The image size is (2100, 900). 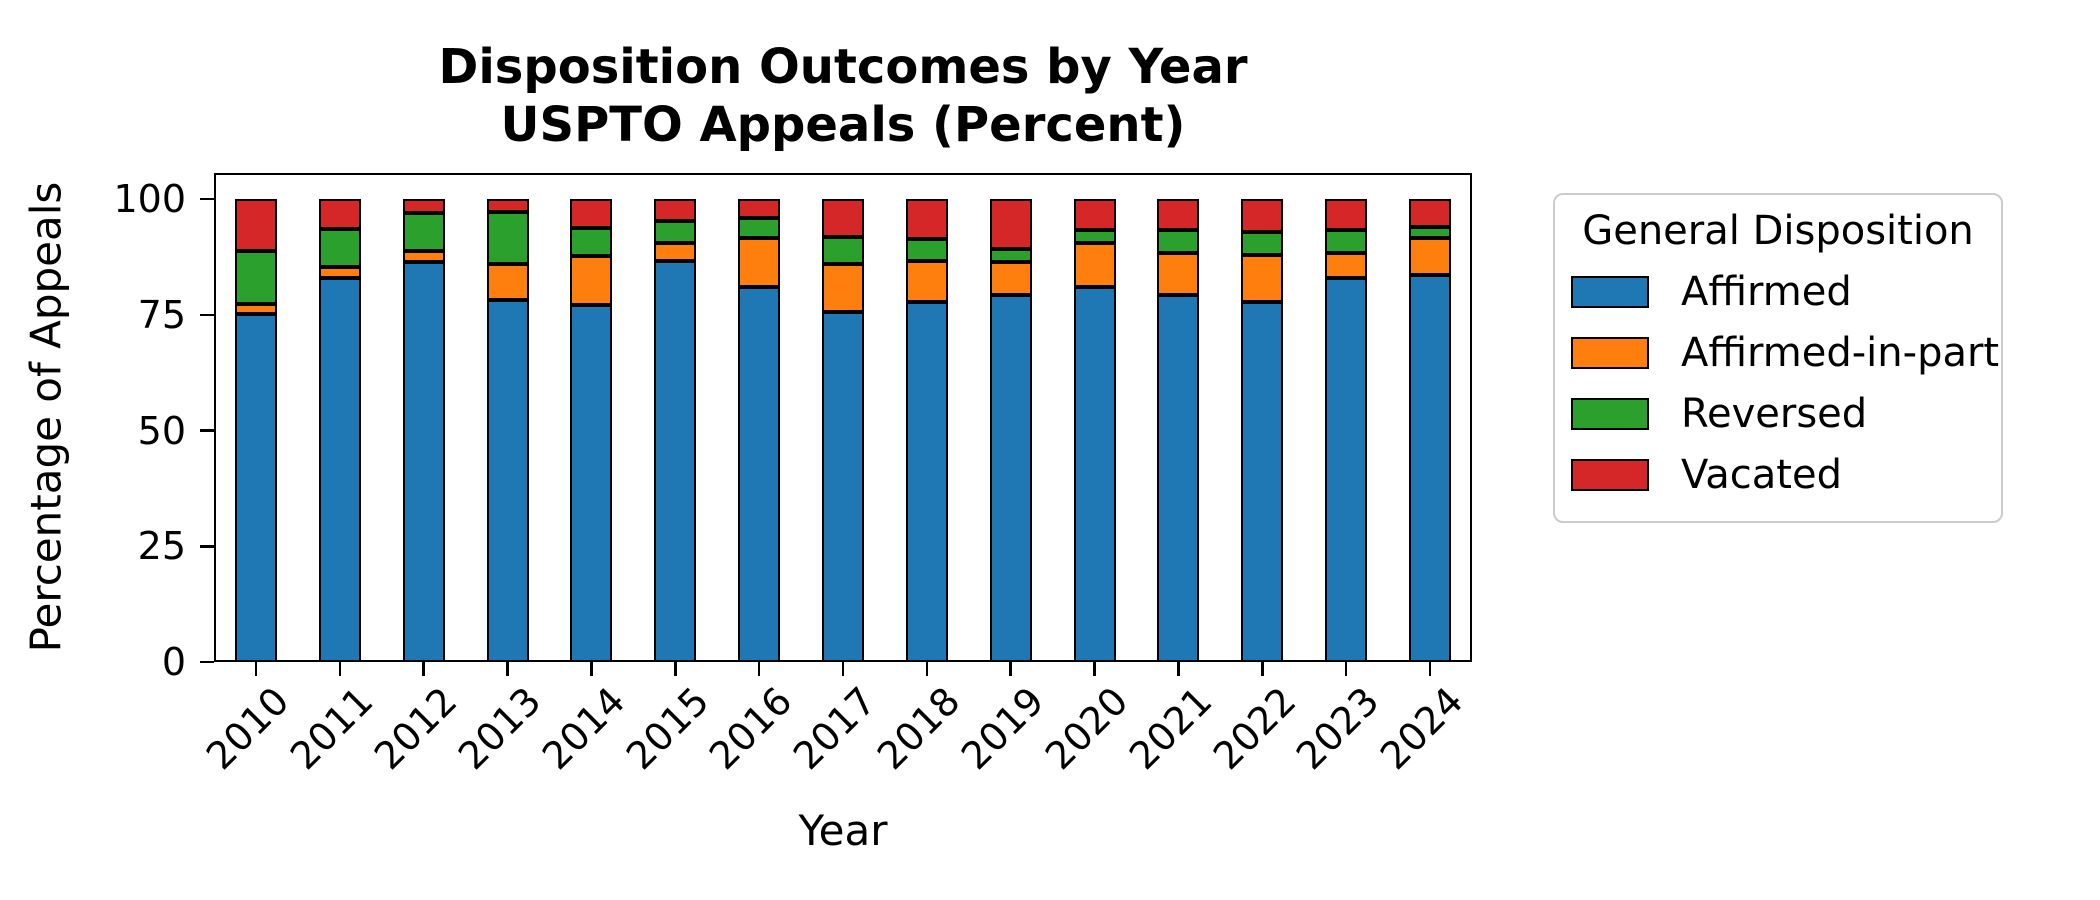 I want to click on x-tick-mark-2022, so click(x=1262, y=669).